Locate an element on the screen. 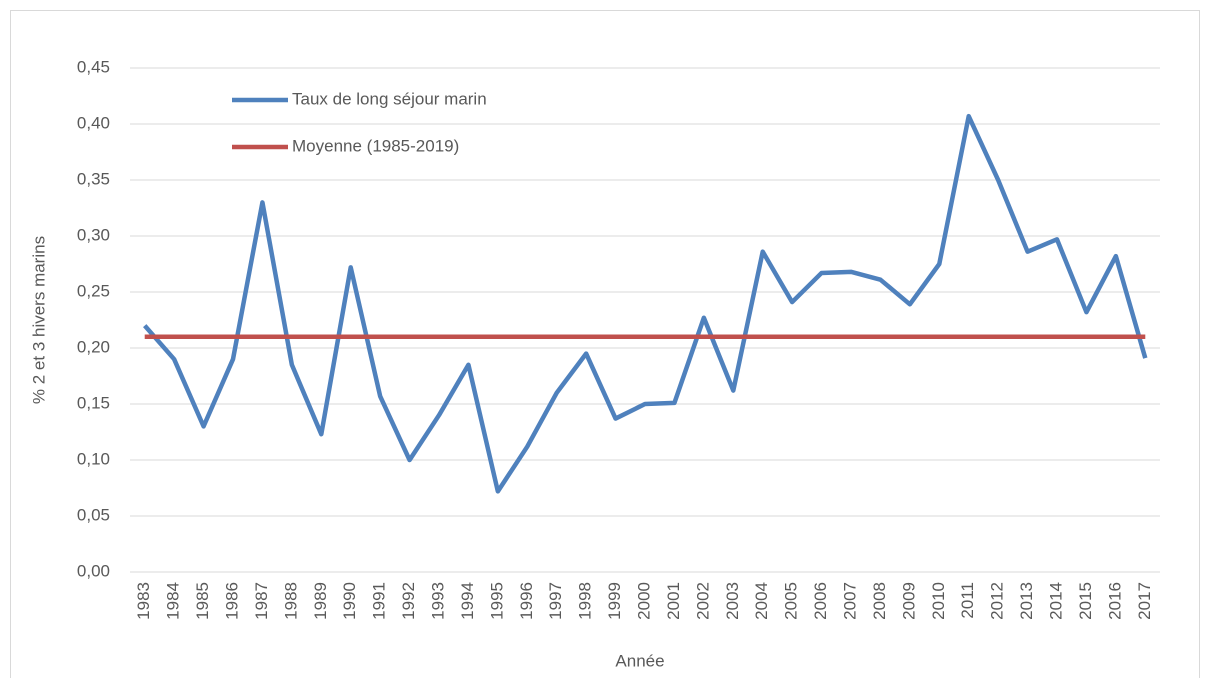 This screenshot has height=678, width=1210. x-tick-label: 2005 is located at coordinates (791, 601).